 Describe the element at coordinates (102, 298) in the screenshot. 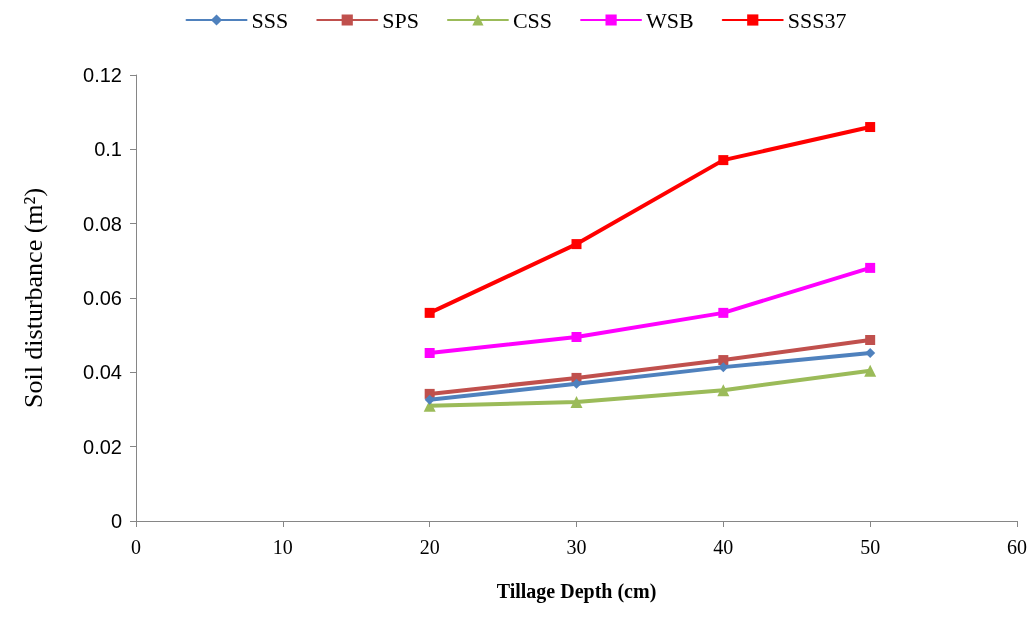

I see `y-tick-label: 0.06` at that location.